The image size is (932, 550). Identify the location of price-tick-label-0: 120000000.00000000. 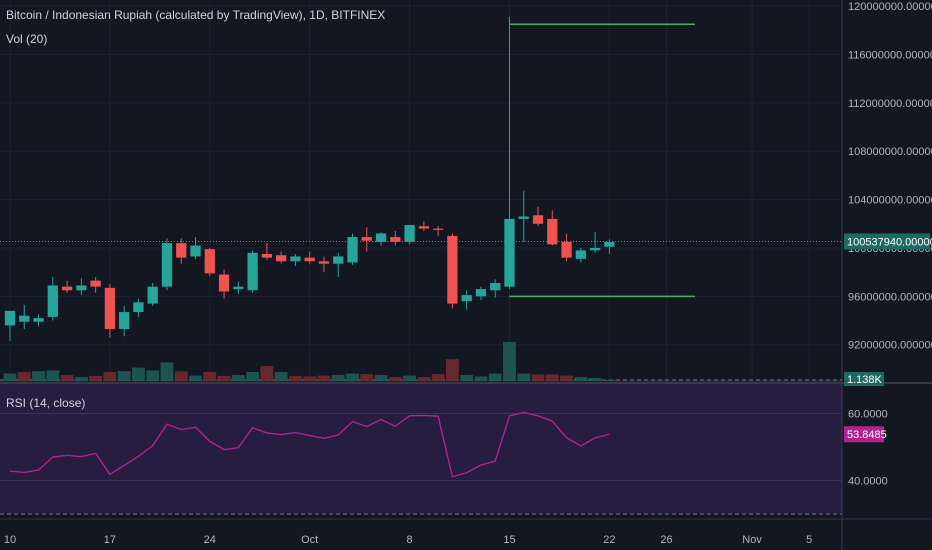
(890, 7).